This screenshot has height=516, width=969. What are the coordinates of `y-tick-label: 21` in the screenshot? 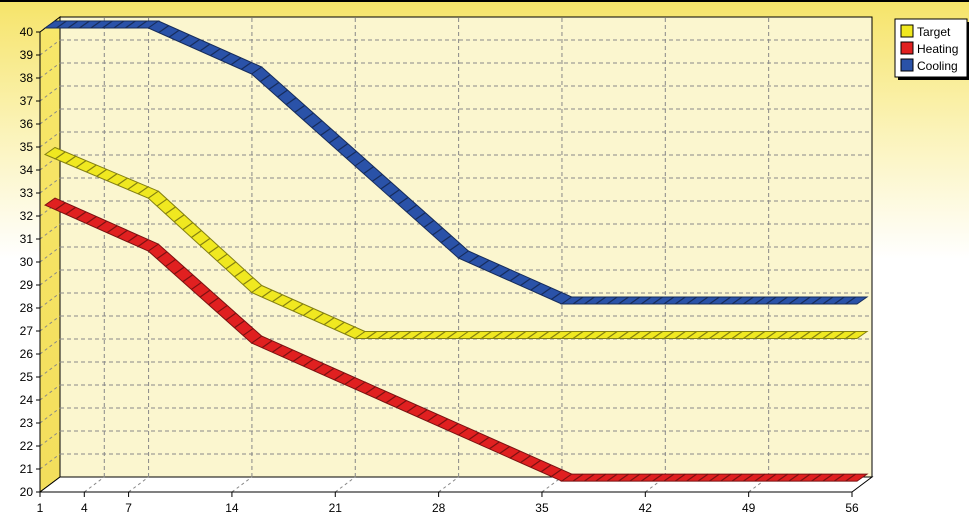 It's located at (27, 469).